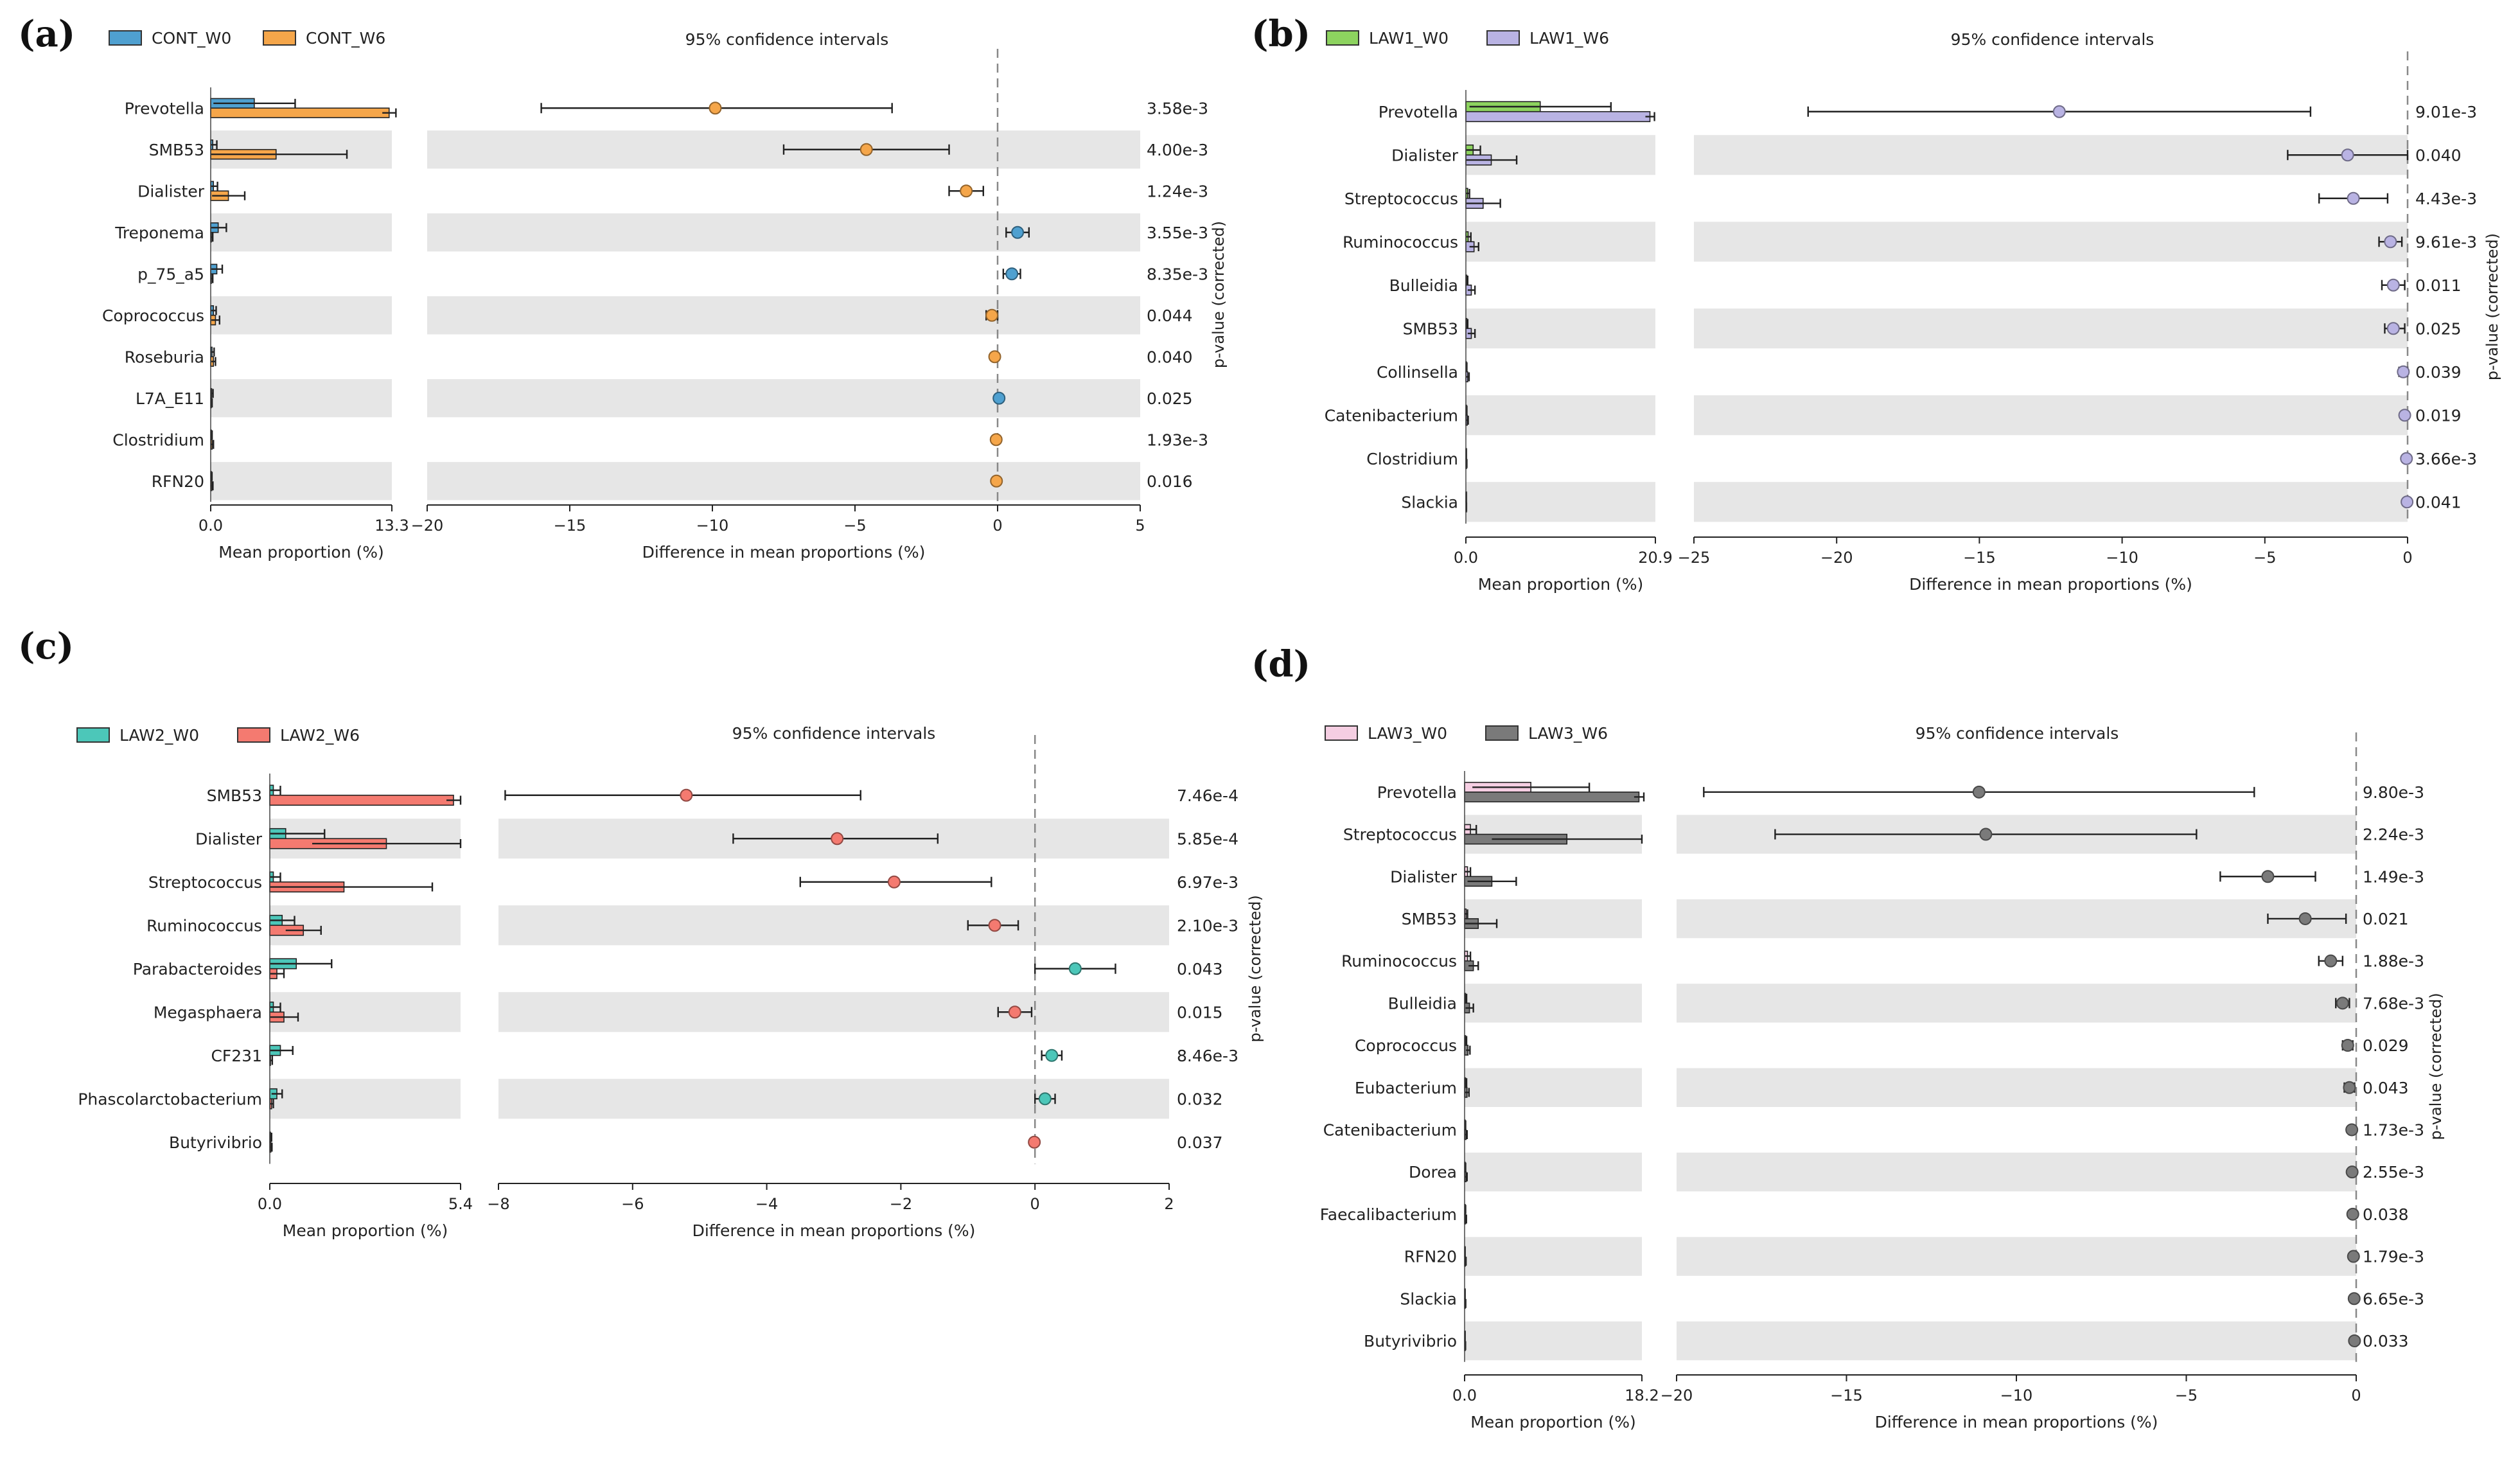 This screenshot has height=1461, width=2520. What do you see at coordinates (300, 112) in the screenshot?
I see `bar-CONT_W6` at bounding box center [300, 112].